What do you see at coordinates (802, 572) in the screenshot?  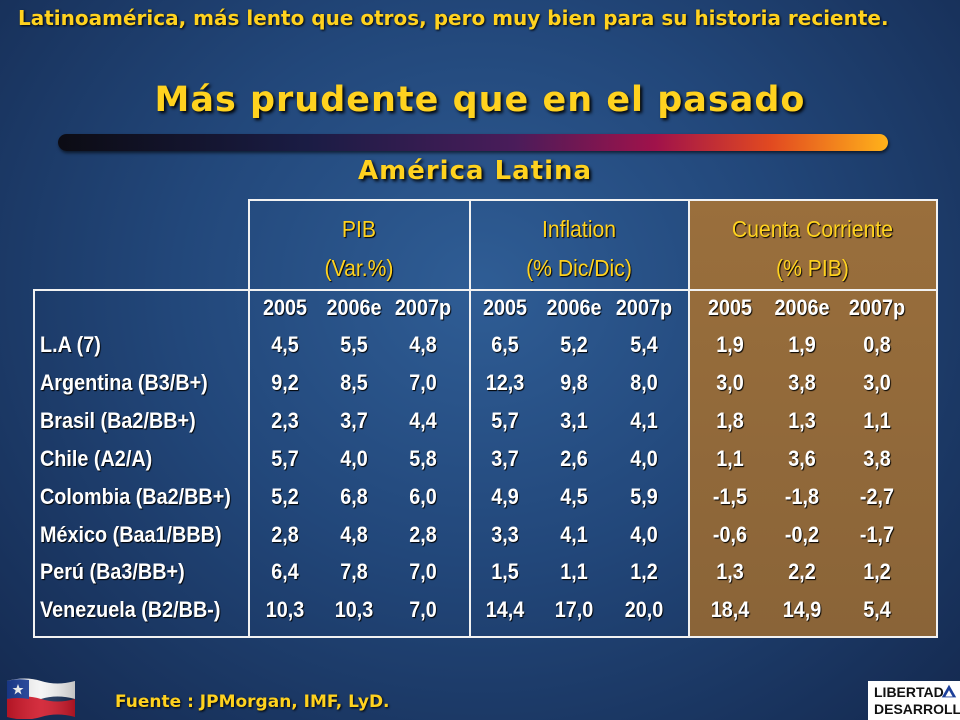 I see `table-cell: 2,2` at bounding box center [802, 572].